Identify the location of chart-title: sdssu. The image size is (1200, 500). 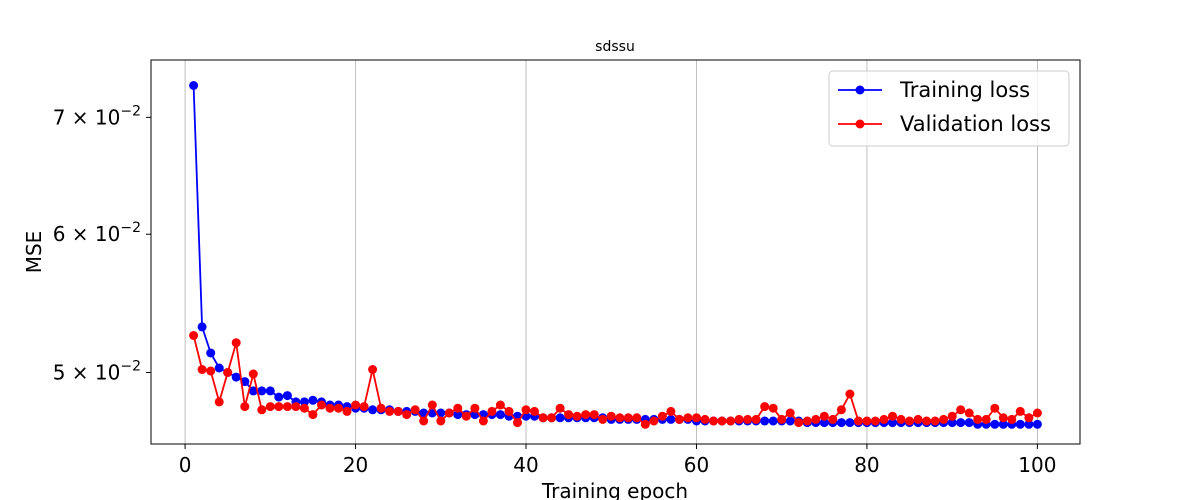
(615, 47).